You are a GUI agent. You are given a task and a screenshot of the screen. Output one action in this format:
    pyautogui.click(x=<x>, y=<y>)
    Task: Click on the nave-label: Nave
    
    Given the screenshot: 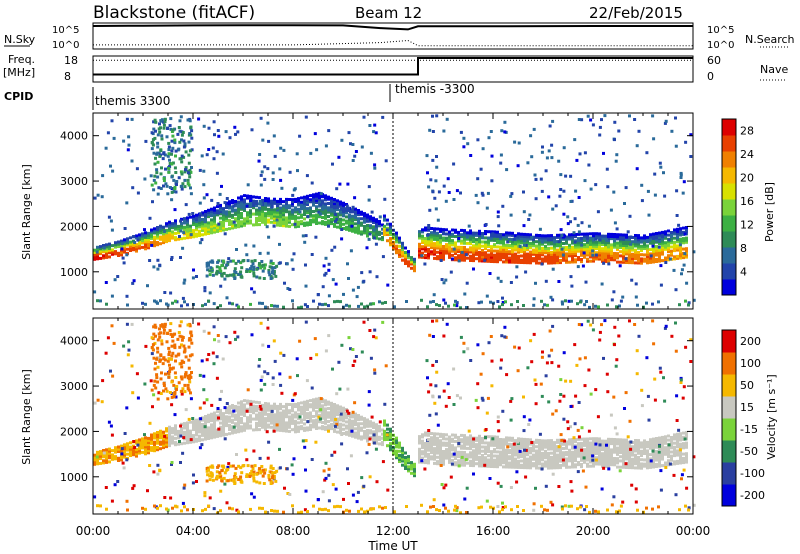 What is the action you would take?
    pyautogui.click(x=774, y=69)
    